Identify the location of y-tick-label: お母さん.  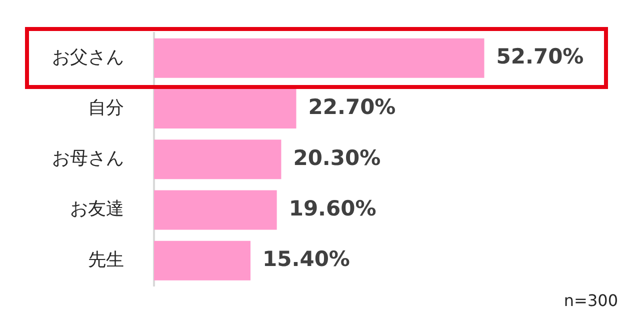
(88, 159).